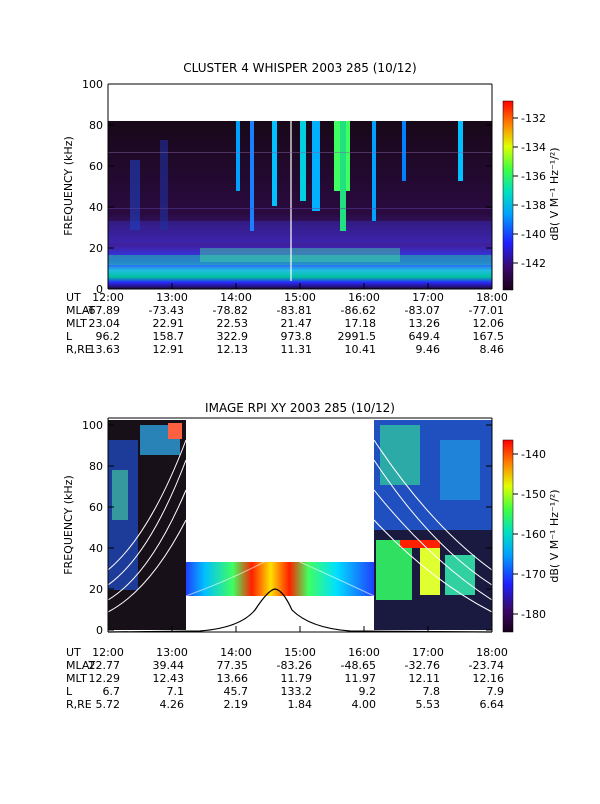  Describe the element at coordinates (533, 205) in the screenshot. I see `colorbar-tick-label: -138` at that location.